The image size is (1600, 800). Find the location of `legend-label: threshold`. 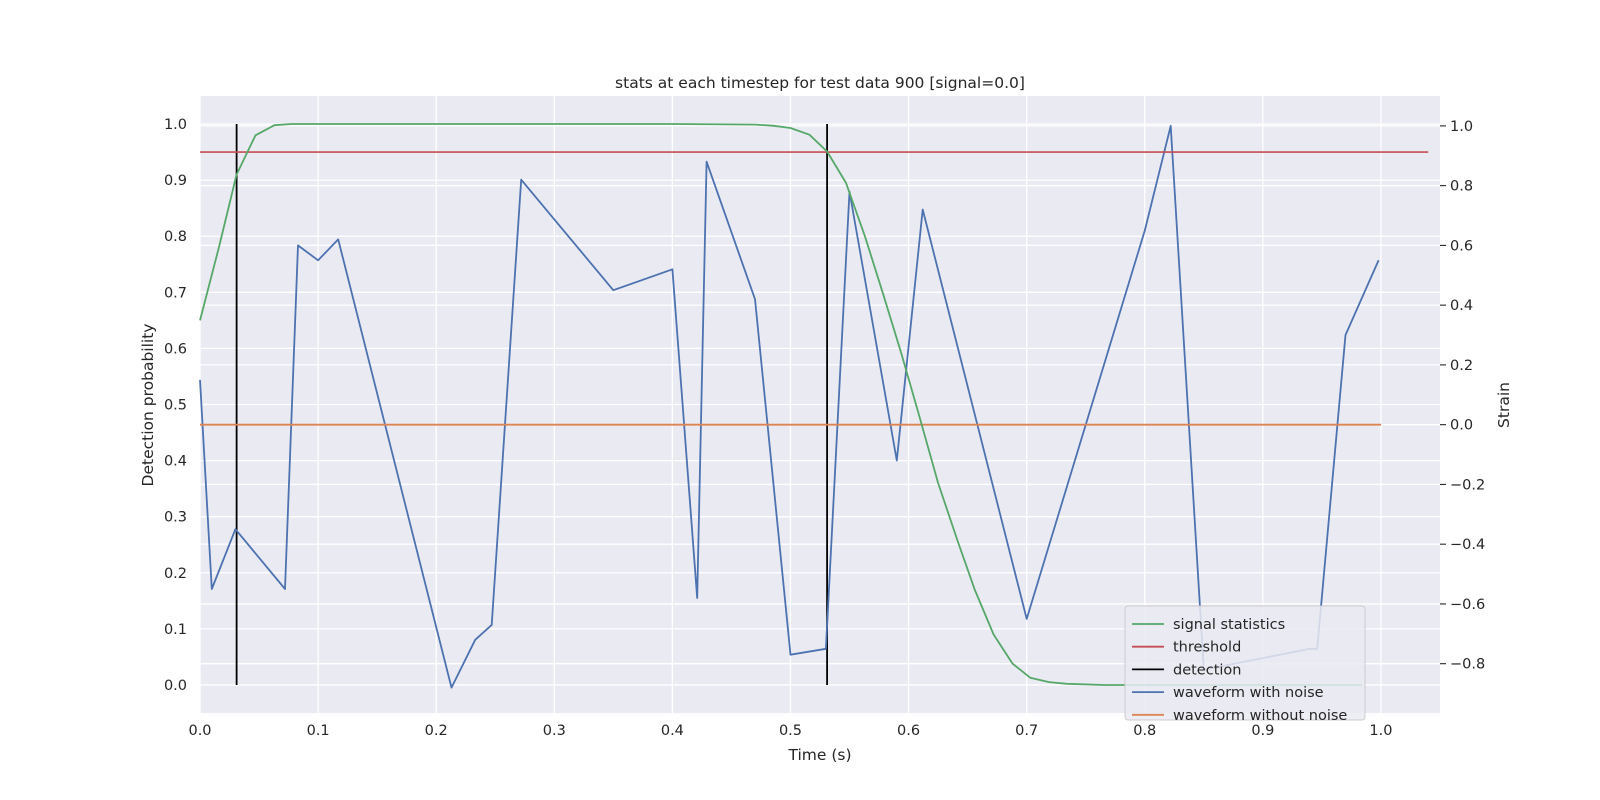

legend-label: threshold is located at coordinates (1207, 648).